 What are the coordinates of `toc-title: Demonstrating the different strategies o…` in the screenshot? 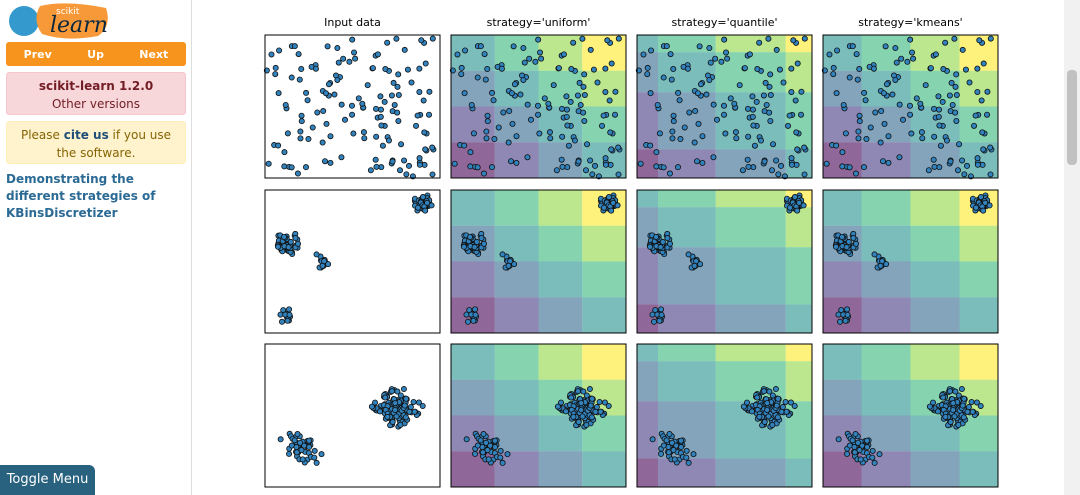 It's located at (81, 196).